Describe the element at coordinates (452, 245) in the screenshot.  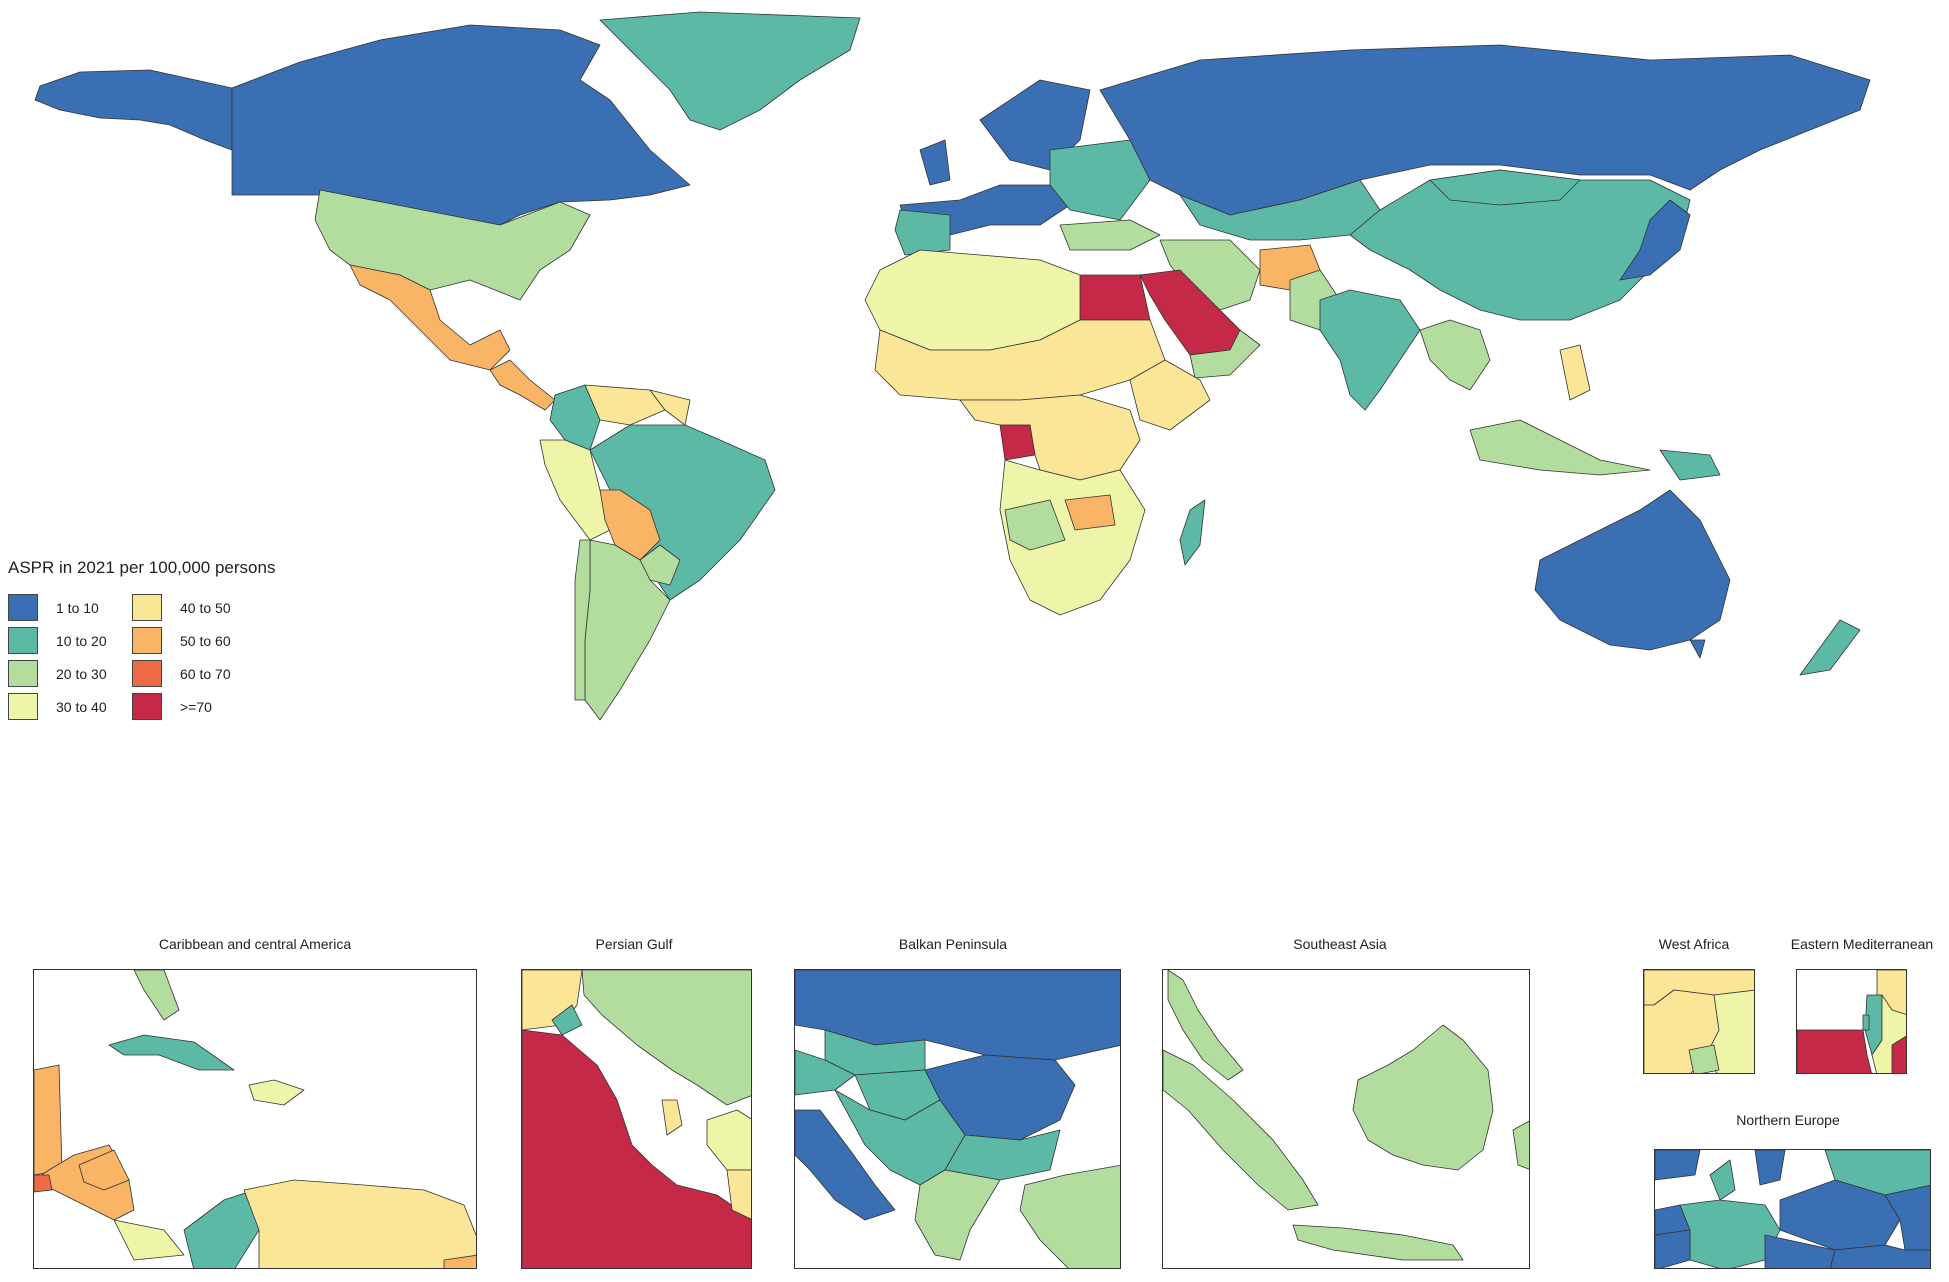
I see `region-united-states` at that location.